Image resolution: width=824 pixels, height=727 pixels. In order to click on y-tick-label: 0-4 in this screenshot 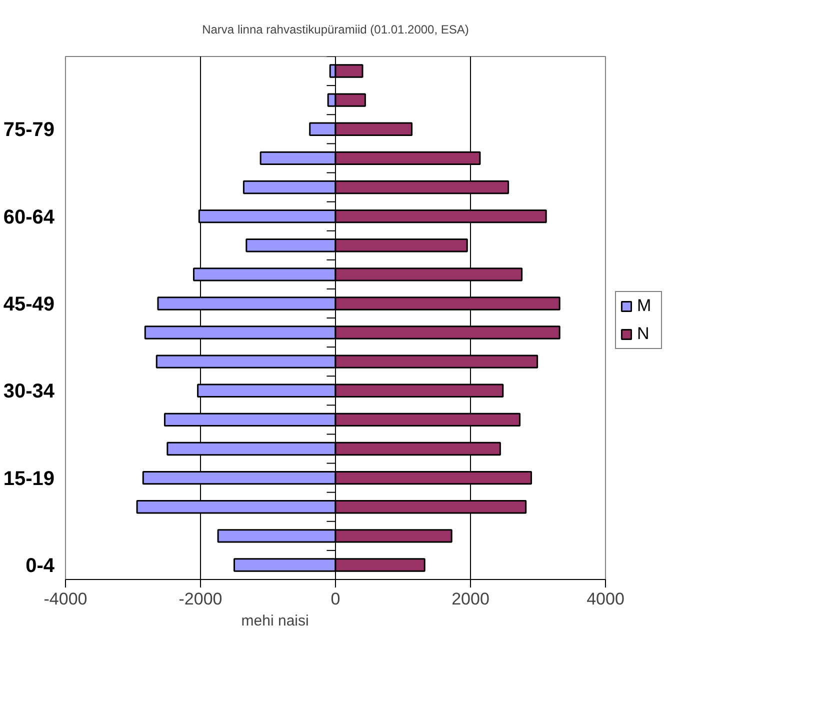, I will do `click(41, 565)`.